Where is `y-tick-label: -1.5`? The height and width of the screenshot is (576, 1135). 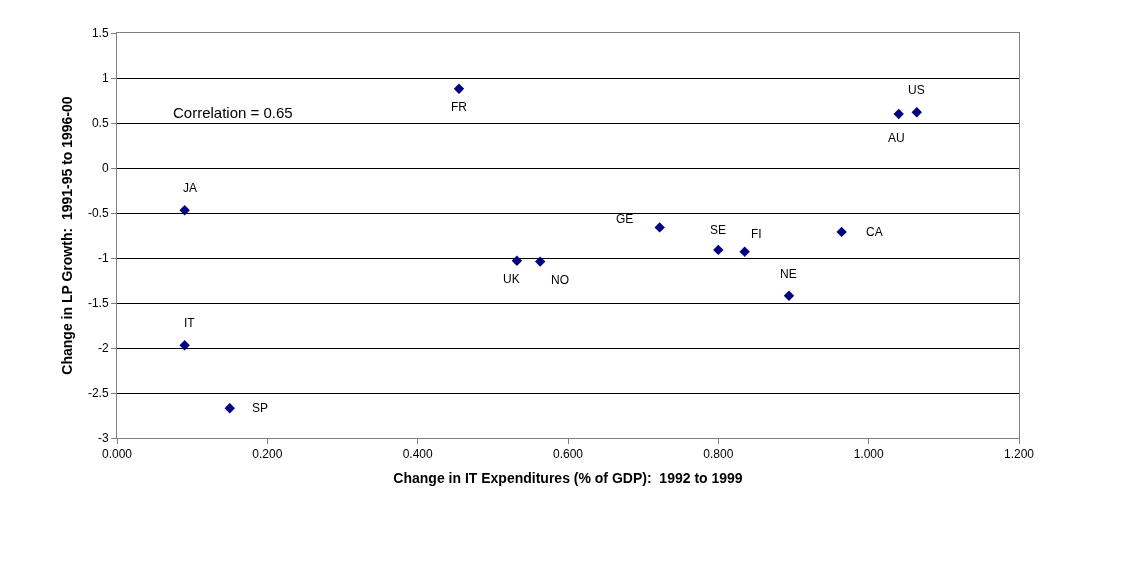
y-tick-label: -1.5 is located at coordinates (98, 303).